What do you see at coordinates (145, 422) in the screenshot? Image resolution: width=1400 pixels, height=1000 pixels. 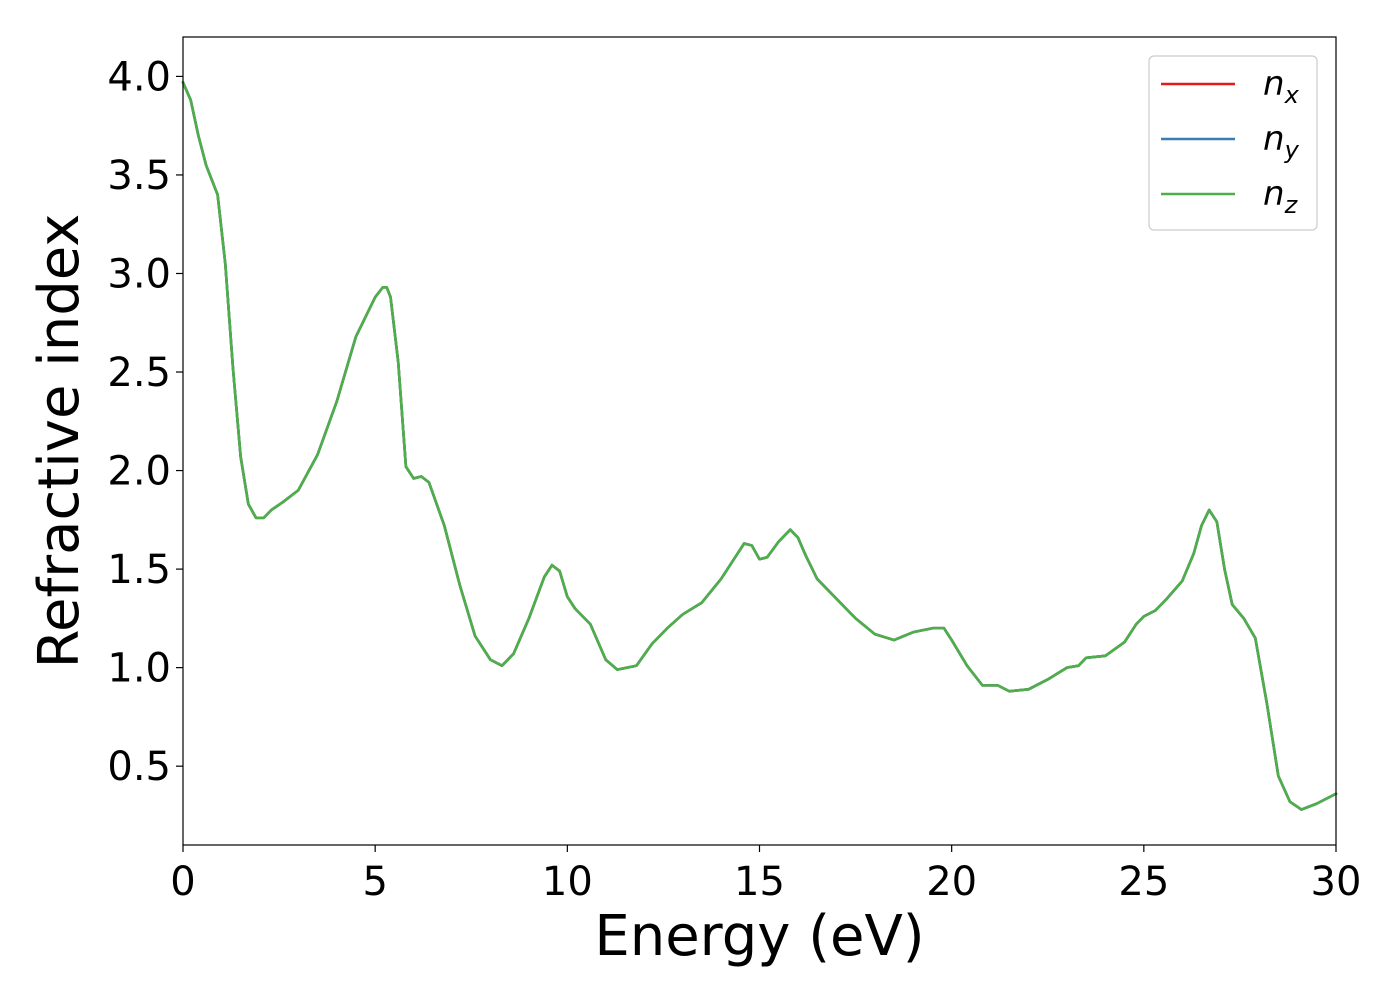 I see `y-axis: 0.5 1.0 1.5 2.0 2.5 3.0 3.5 4.0` at bounding box center [145, 422].